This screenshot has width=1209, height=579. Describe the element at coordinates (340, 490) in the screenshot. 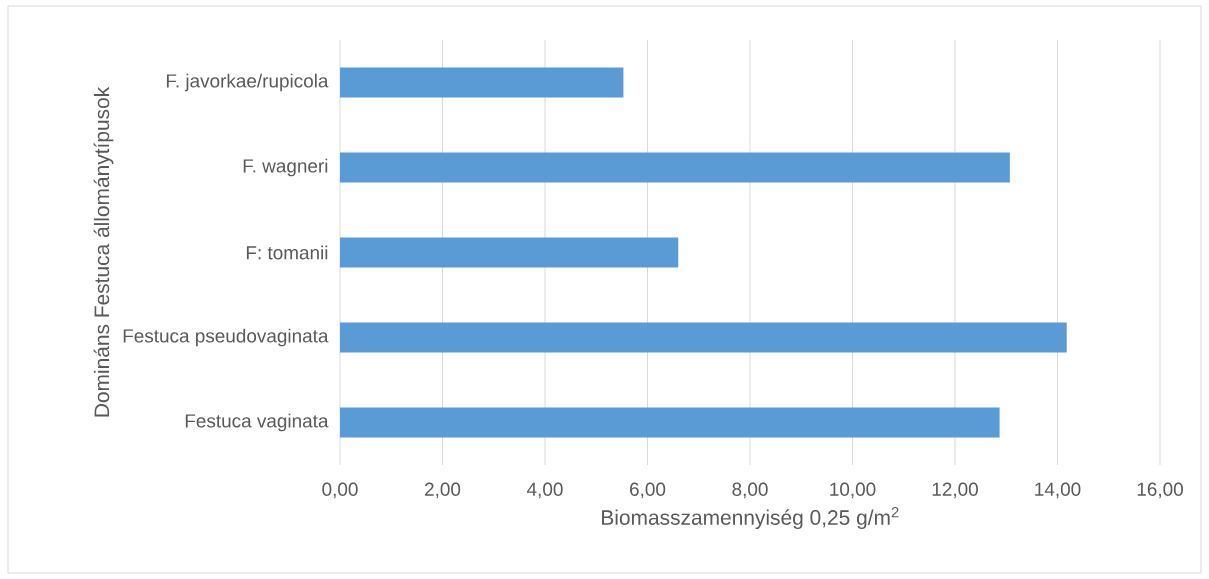

I see `x-tick-label: 0,00` at that location.